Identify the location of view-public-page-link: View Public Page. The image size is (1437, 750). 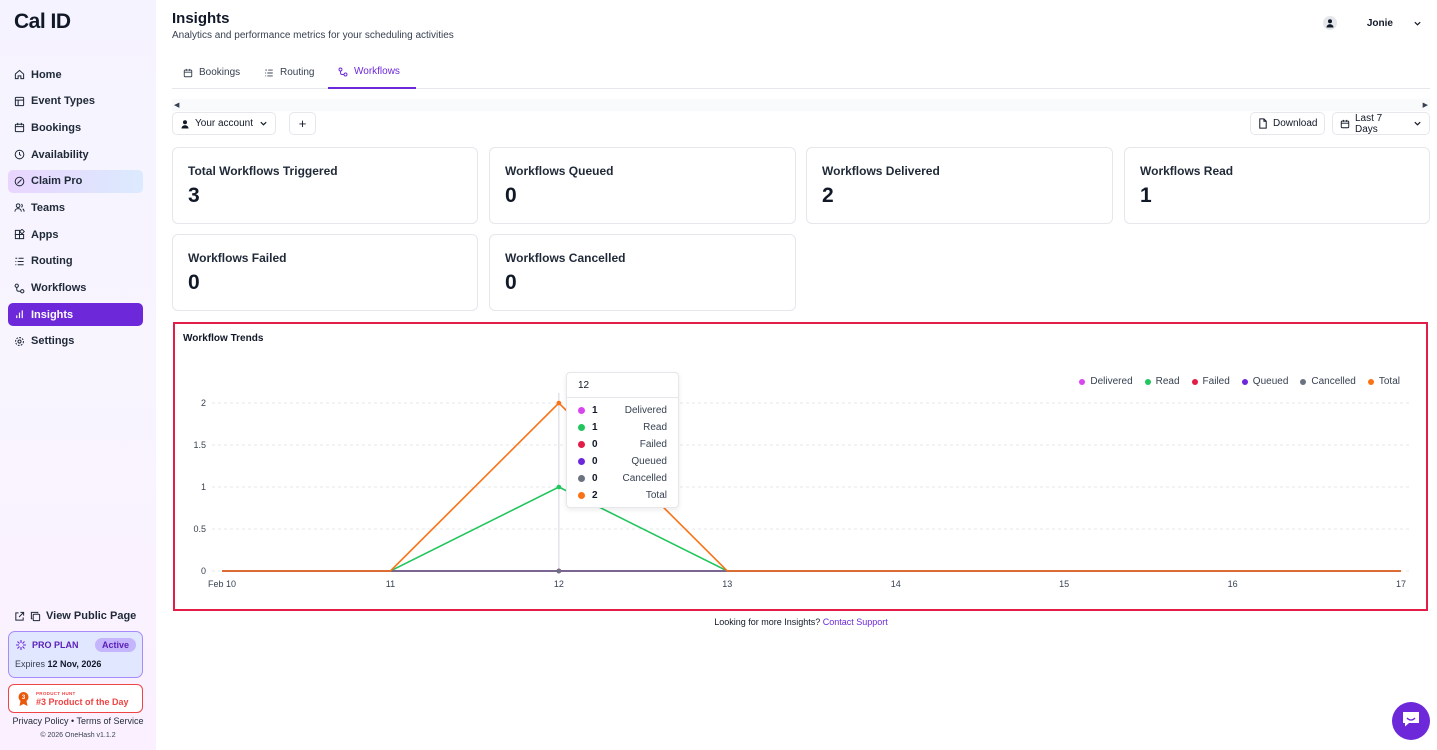
(75, 616).